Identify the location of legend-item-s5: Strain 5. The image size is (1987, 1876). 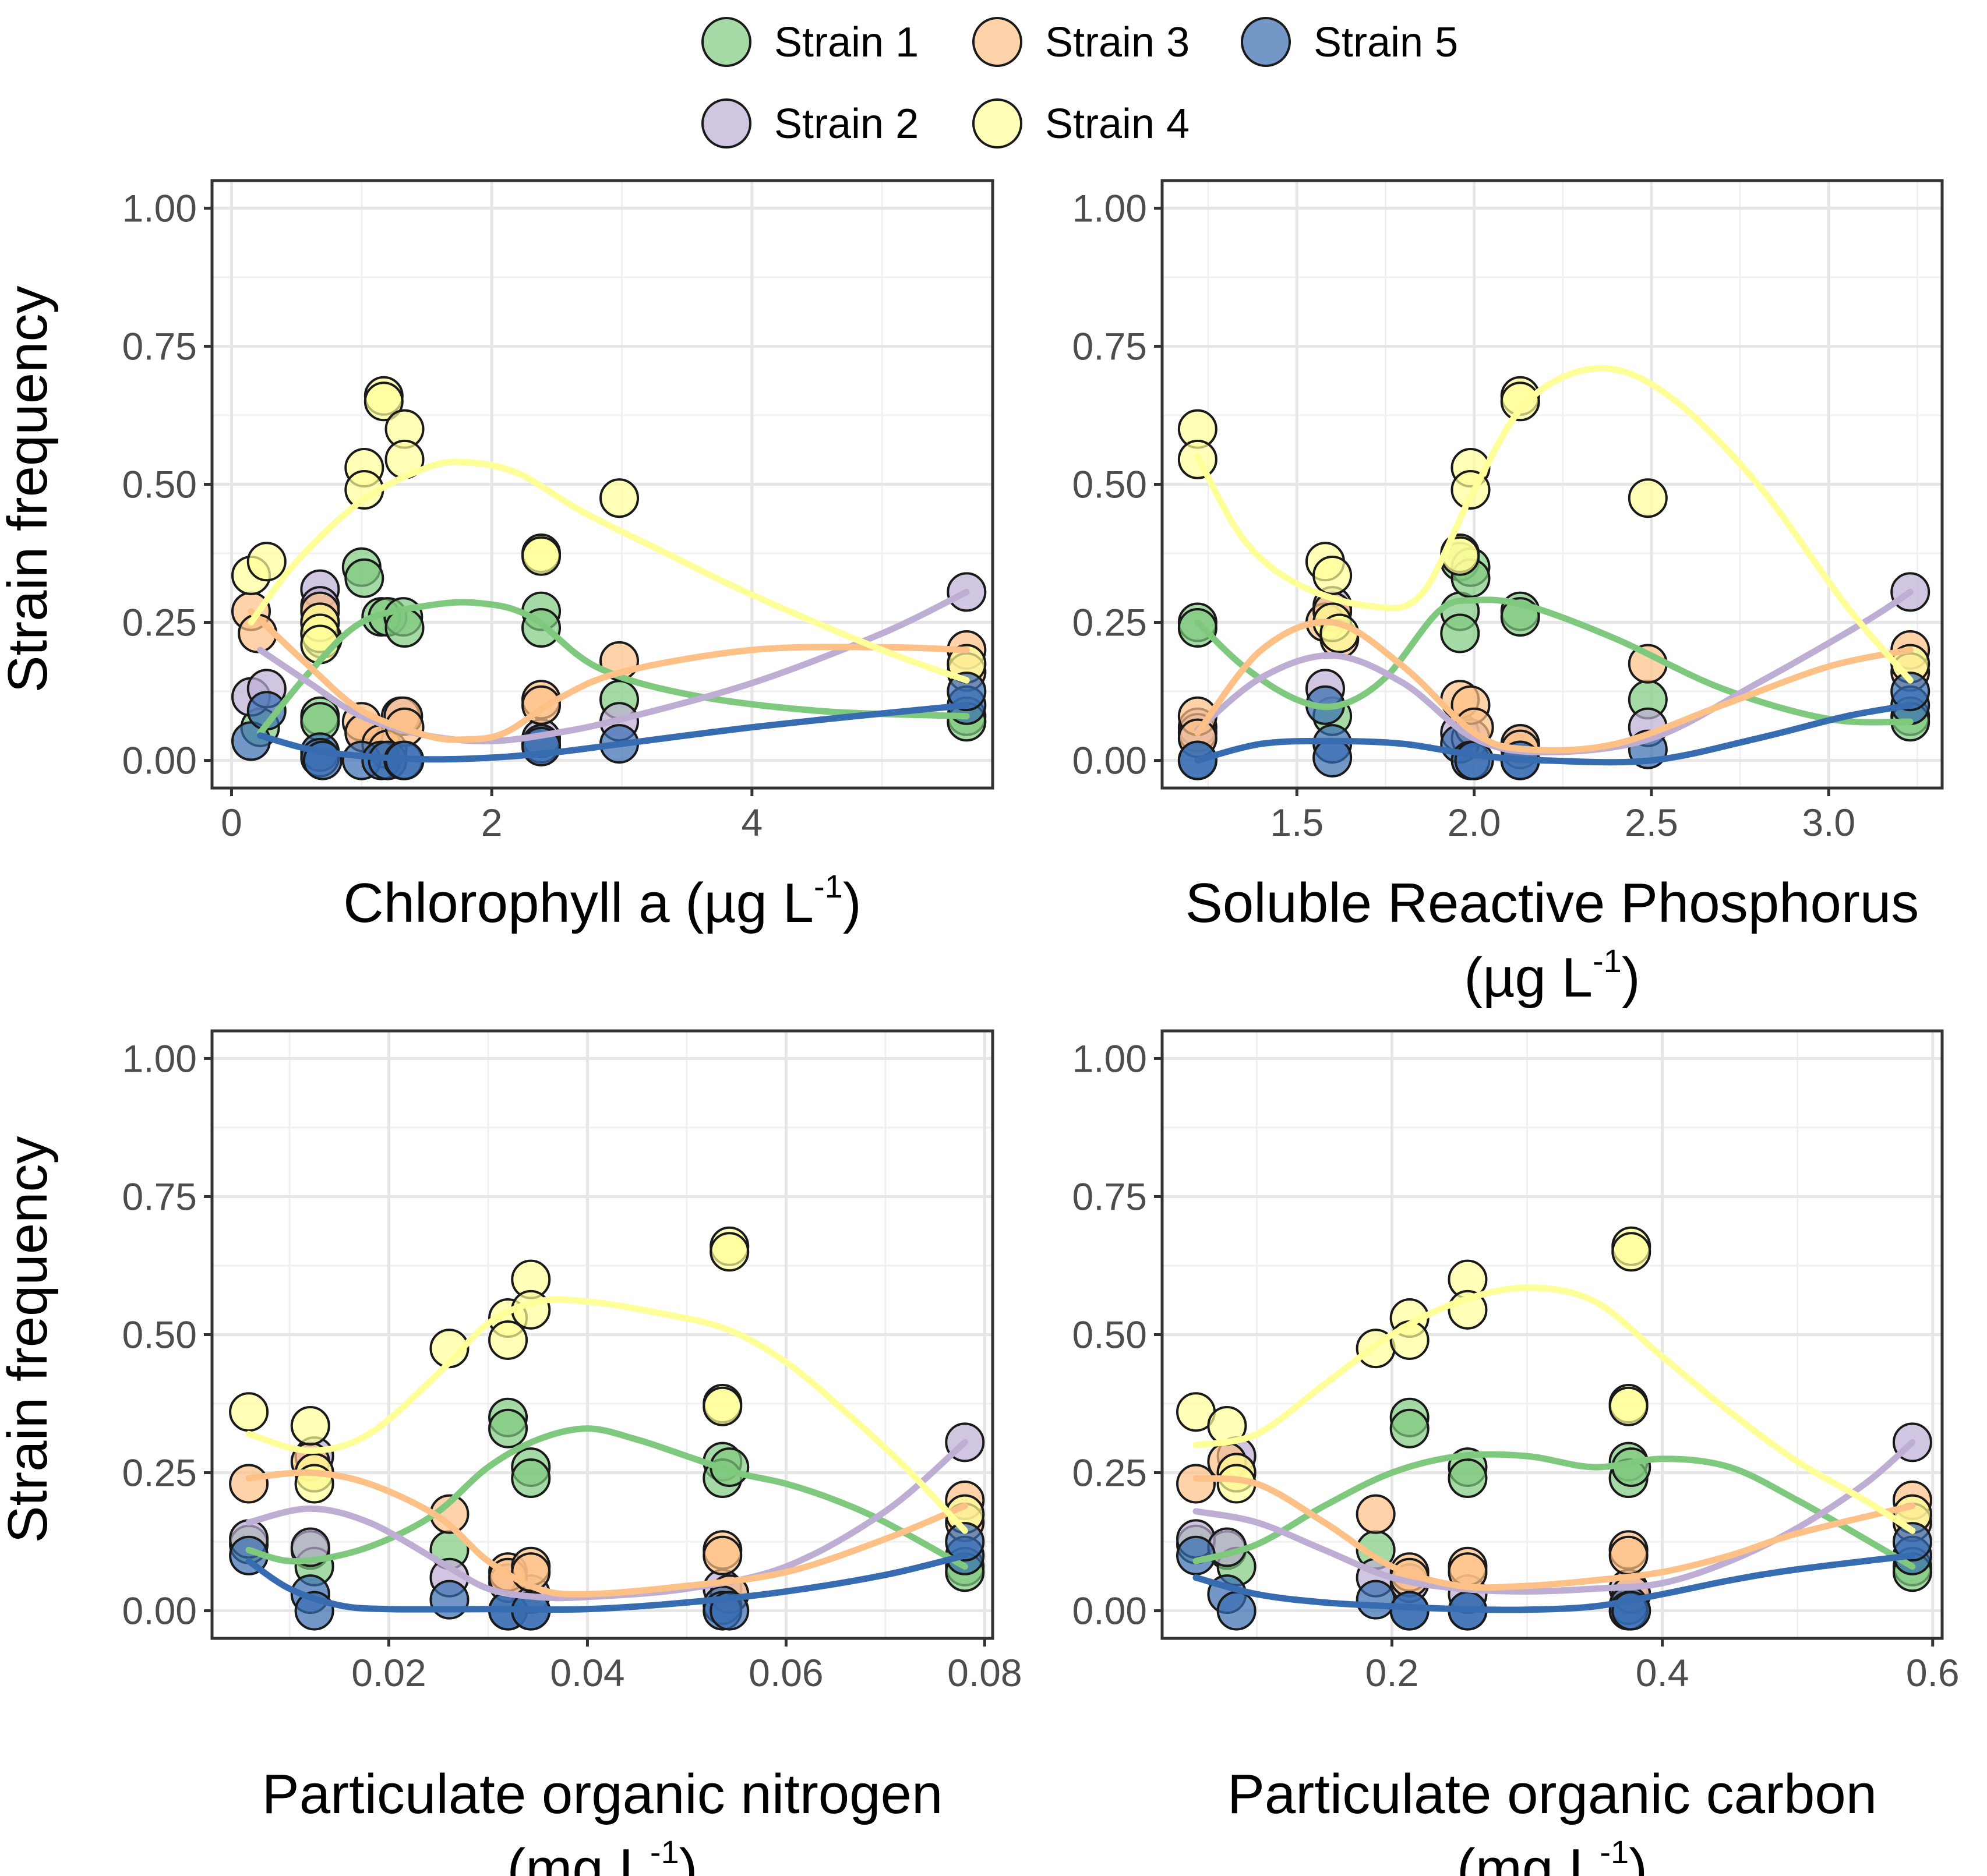
(1350, 42).